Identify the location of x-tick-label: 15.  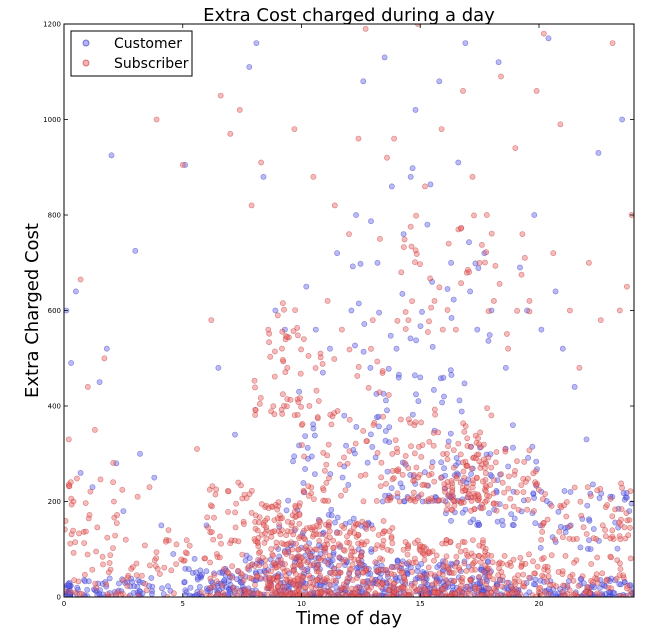
(420, 604).